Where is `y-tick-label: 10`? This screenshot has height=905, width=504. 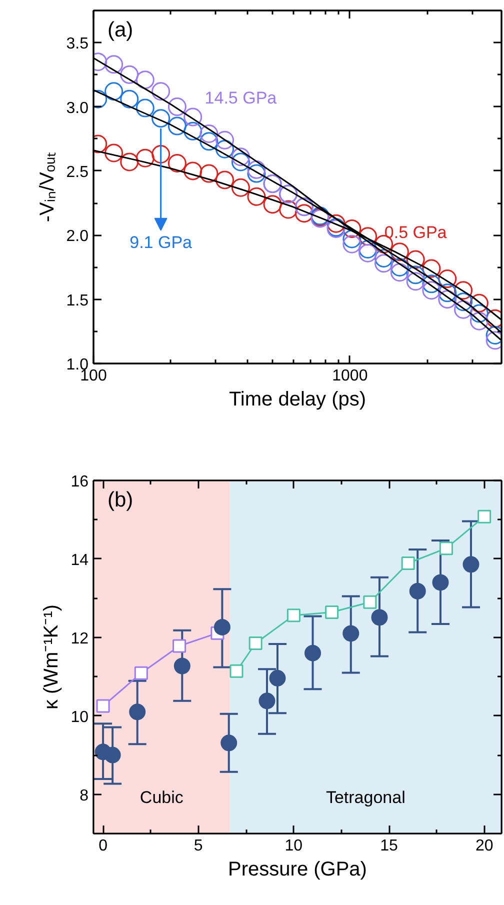 y-tick-label: 10 is located at coordinates (79, 717).